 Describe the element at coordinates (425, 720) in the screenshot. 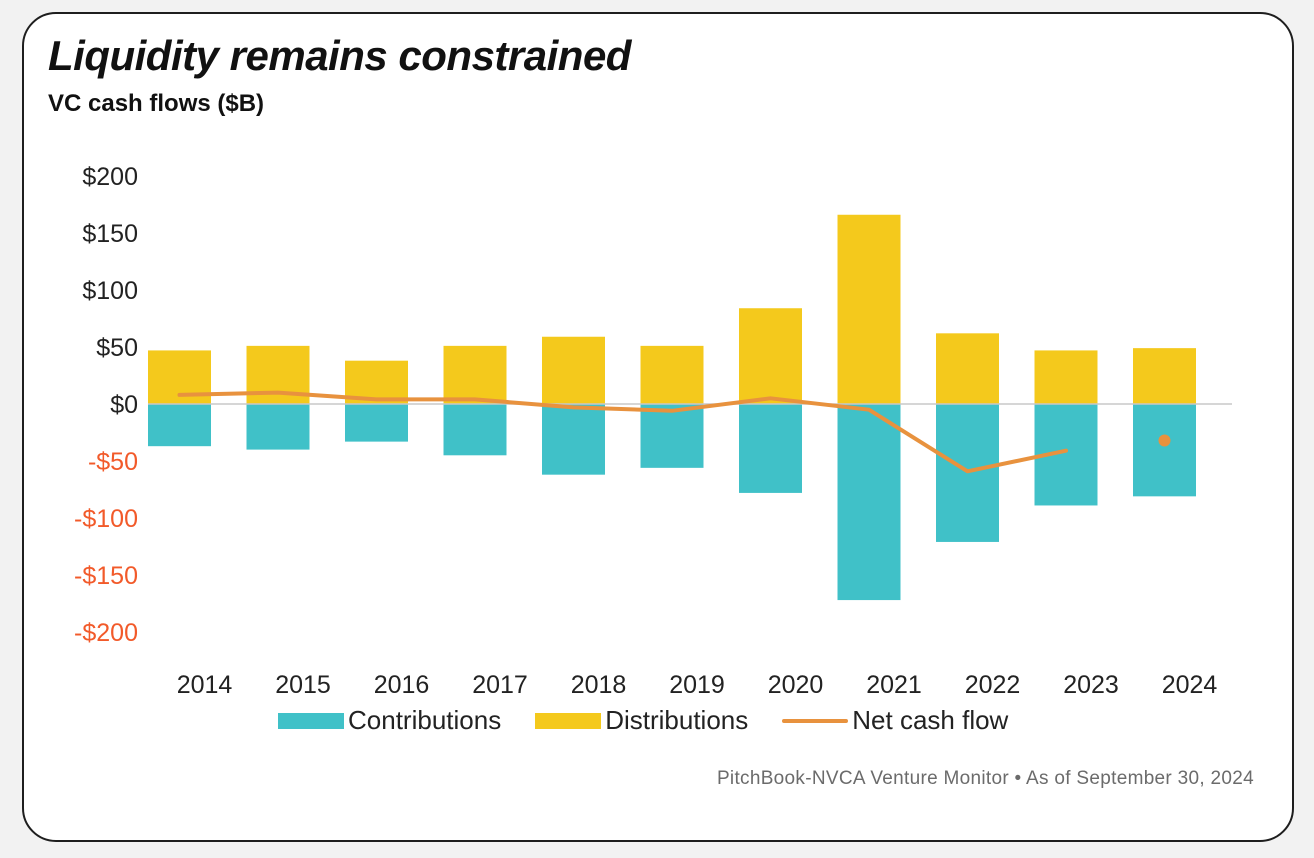

I see `legend-label-contributions: Contributions` at that location.